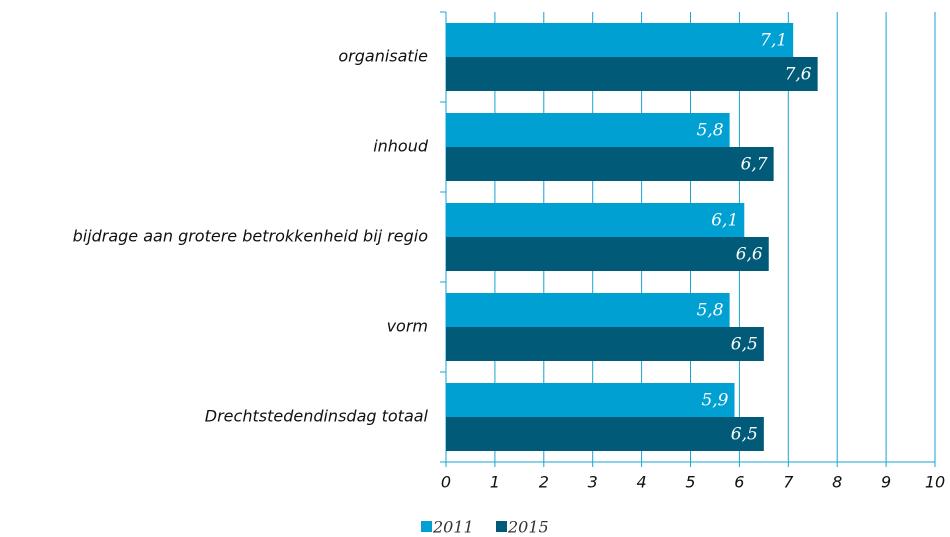  What do you see at coordinates (886, 482) in the screenshot?
I see `x-tick-label: 9` at bounding box center [886, 482].